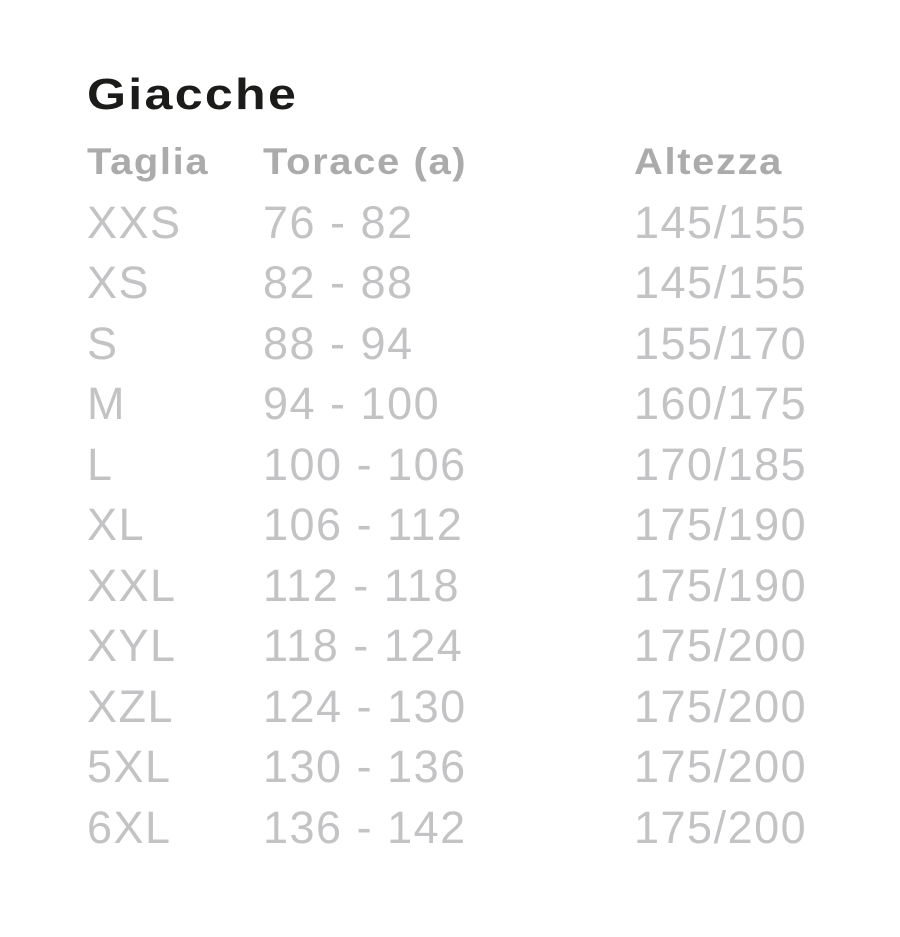 Image resolution: width=900 pixels, height=937 pixels. Describe the element at coordinates (106, 404) in the screenshot. I see `cell-taglia: M` at that location.